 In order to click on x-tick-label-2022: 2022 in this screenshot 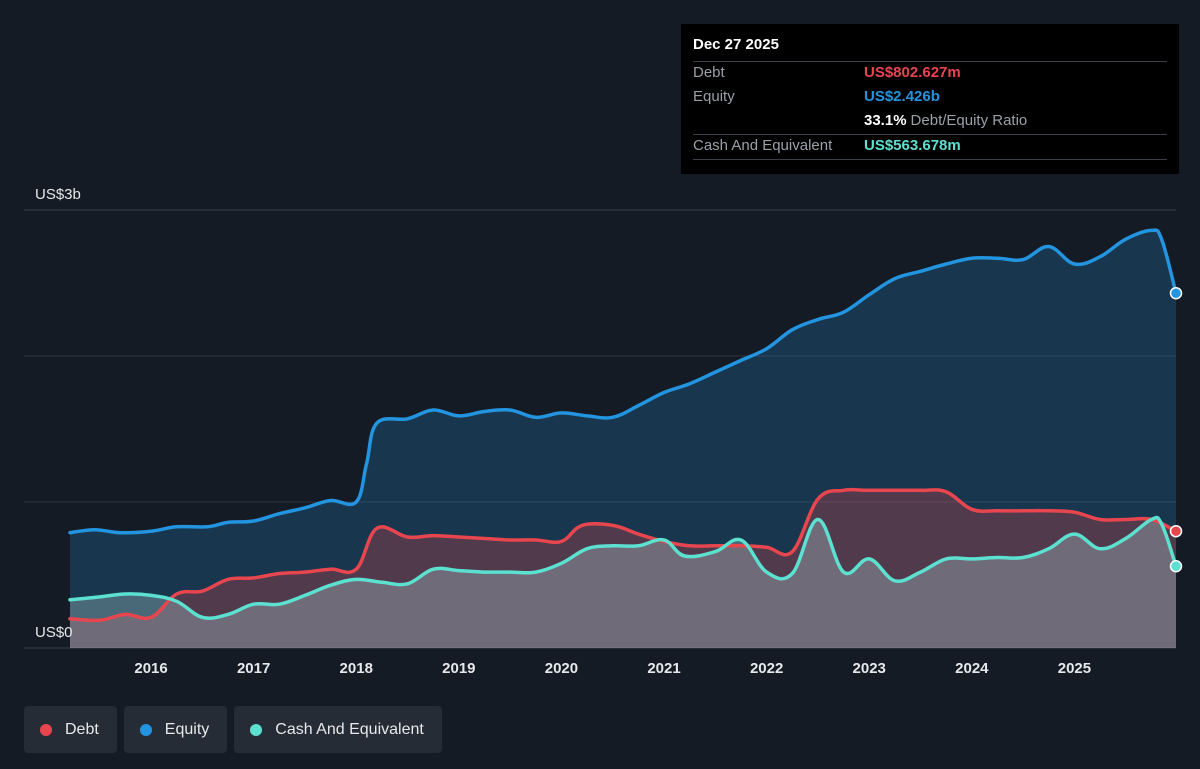, I will do `click(766, 668)`.